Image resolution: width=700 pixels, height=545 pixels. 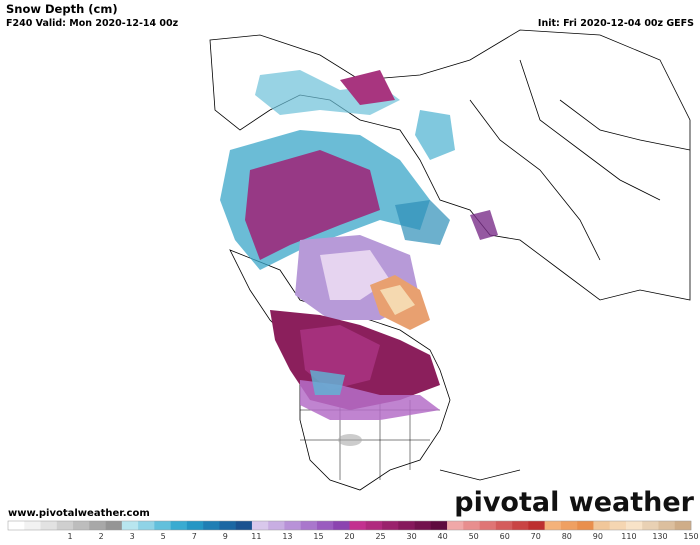 I want to click on colorbar: 1 2 3 5 7 9 11 13 15 20 25 30 40 50 60 70 80 90 110 130 150, so click(x=353, y=530).